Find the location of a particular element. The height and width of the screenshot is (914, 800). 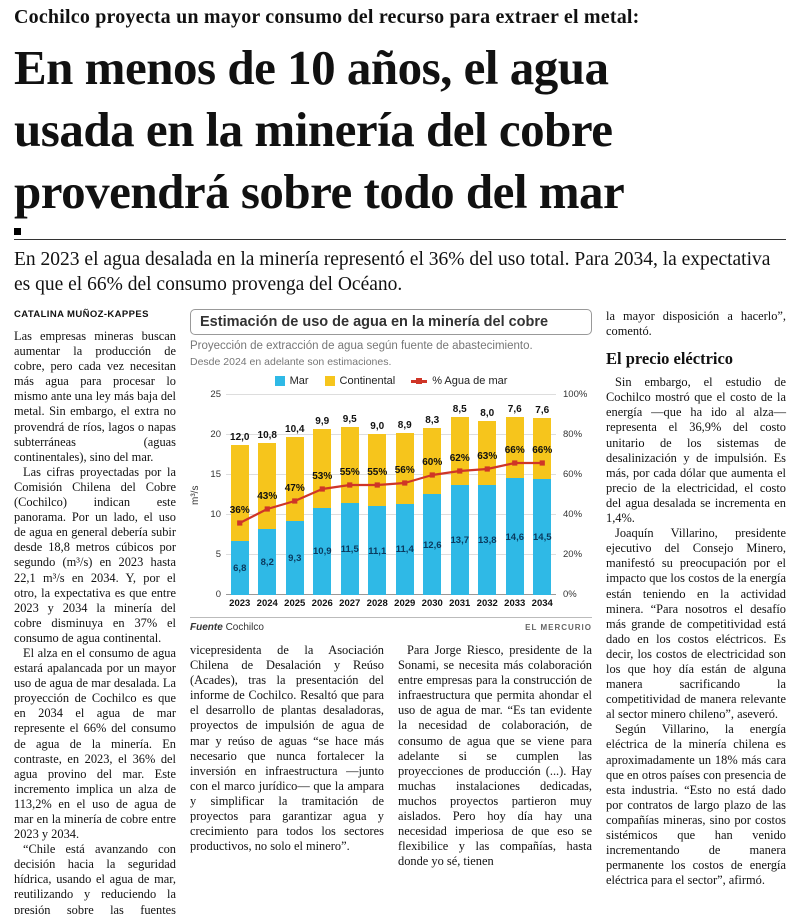

bar-value-continental: 7,6 is located at coordinates (514, 410).